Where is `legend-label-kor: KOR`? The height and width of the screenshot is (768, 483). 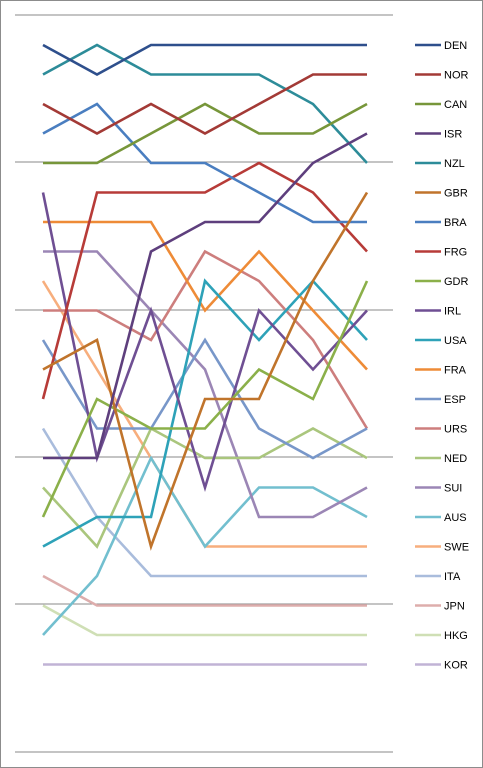 legend-label-kor: KOR is located at coordinates (456, 666).